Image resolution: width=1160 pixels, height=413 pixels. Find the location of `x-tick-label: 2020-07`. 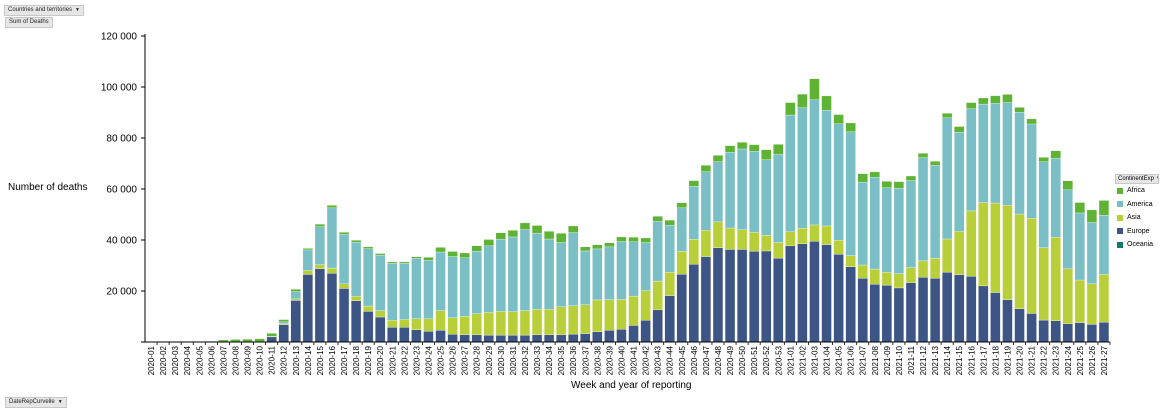

x-tick-label: 2020-07 is located at coordinates (223, 360).